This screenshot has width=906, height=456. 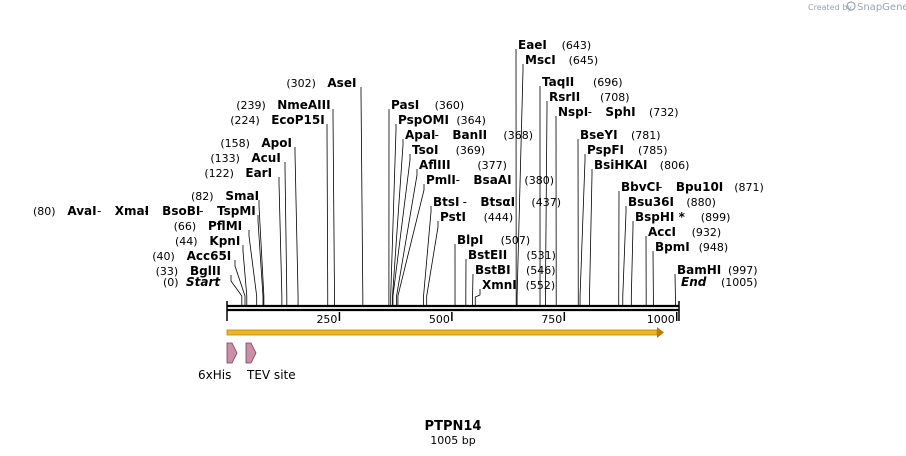 I want to click on site-name: PstI, so click(x=453, y=217).